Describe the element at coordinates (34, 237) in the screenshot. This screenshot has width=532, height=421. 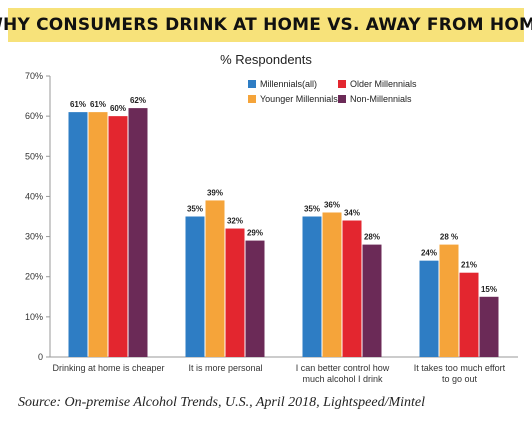
I see `y-tick-label: 30%` at that location.